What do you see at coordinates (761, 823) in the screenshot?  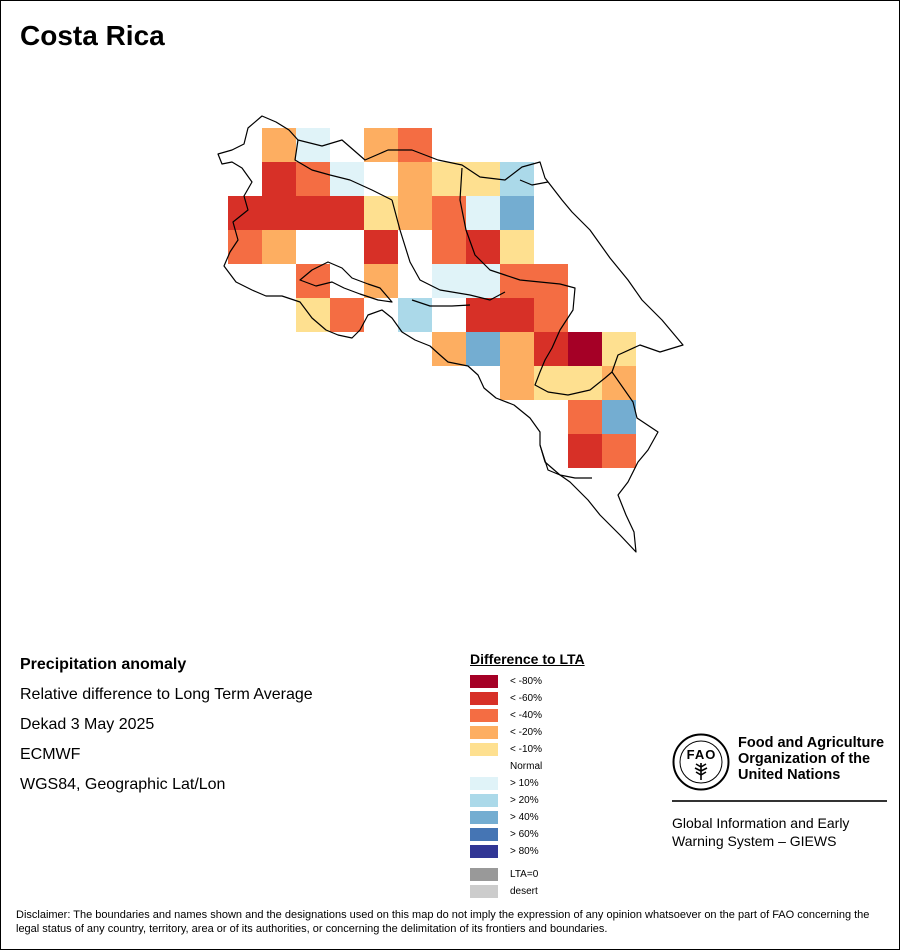 I see `giews-line-1: Global Information and Early` at bounding box center [761, 823].